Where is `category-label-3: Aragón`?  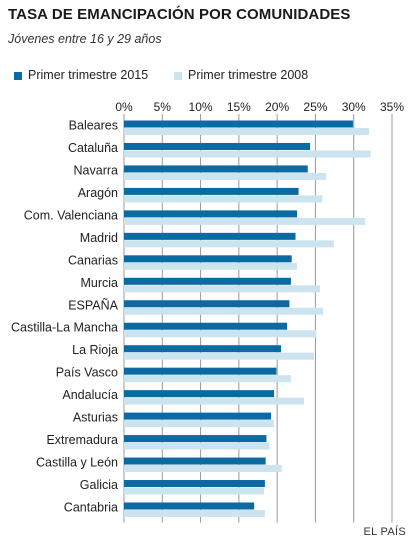
category-label-3: Aragón is located at coordinates (98, 193).